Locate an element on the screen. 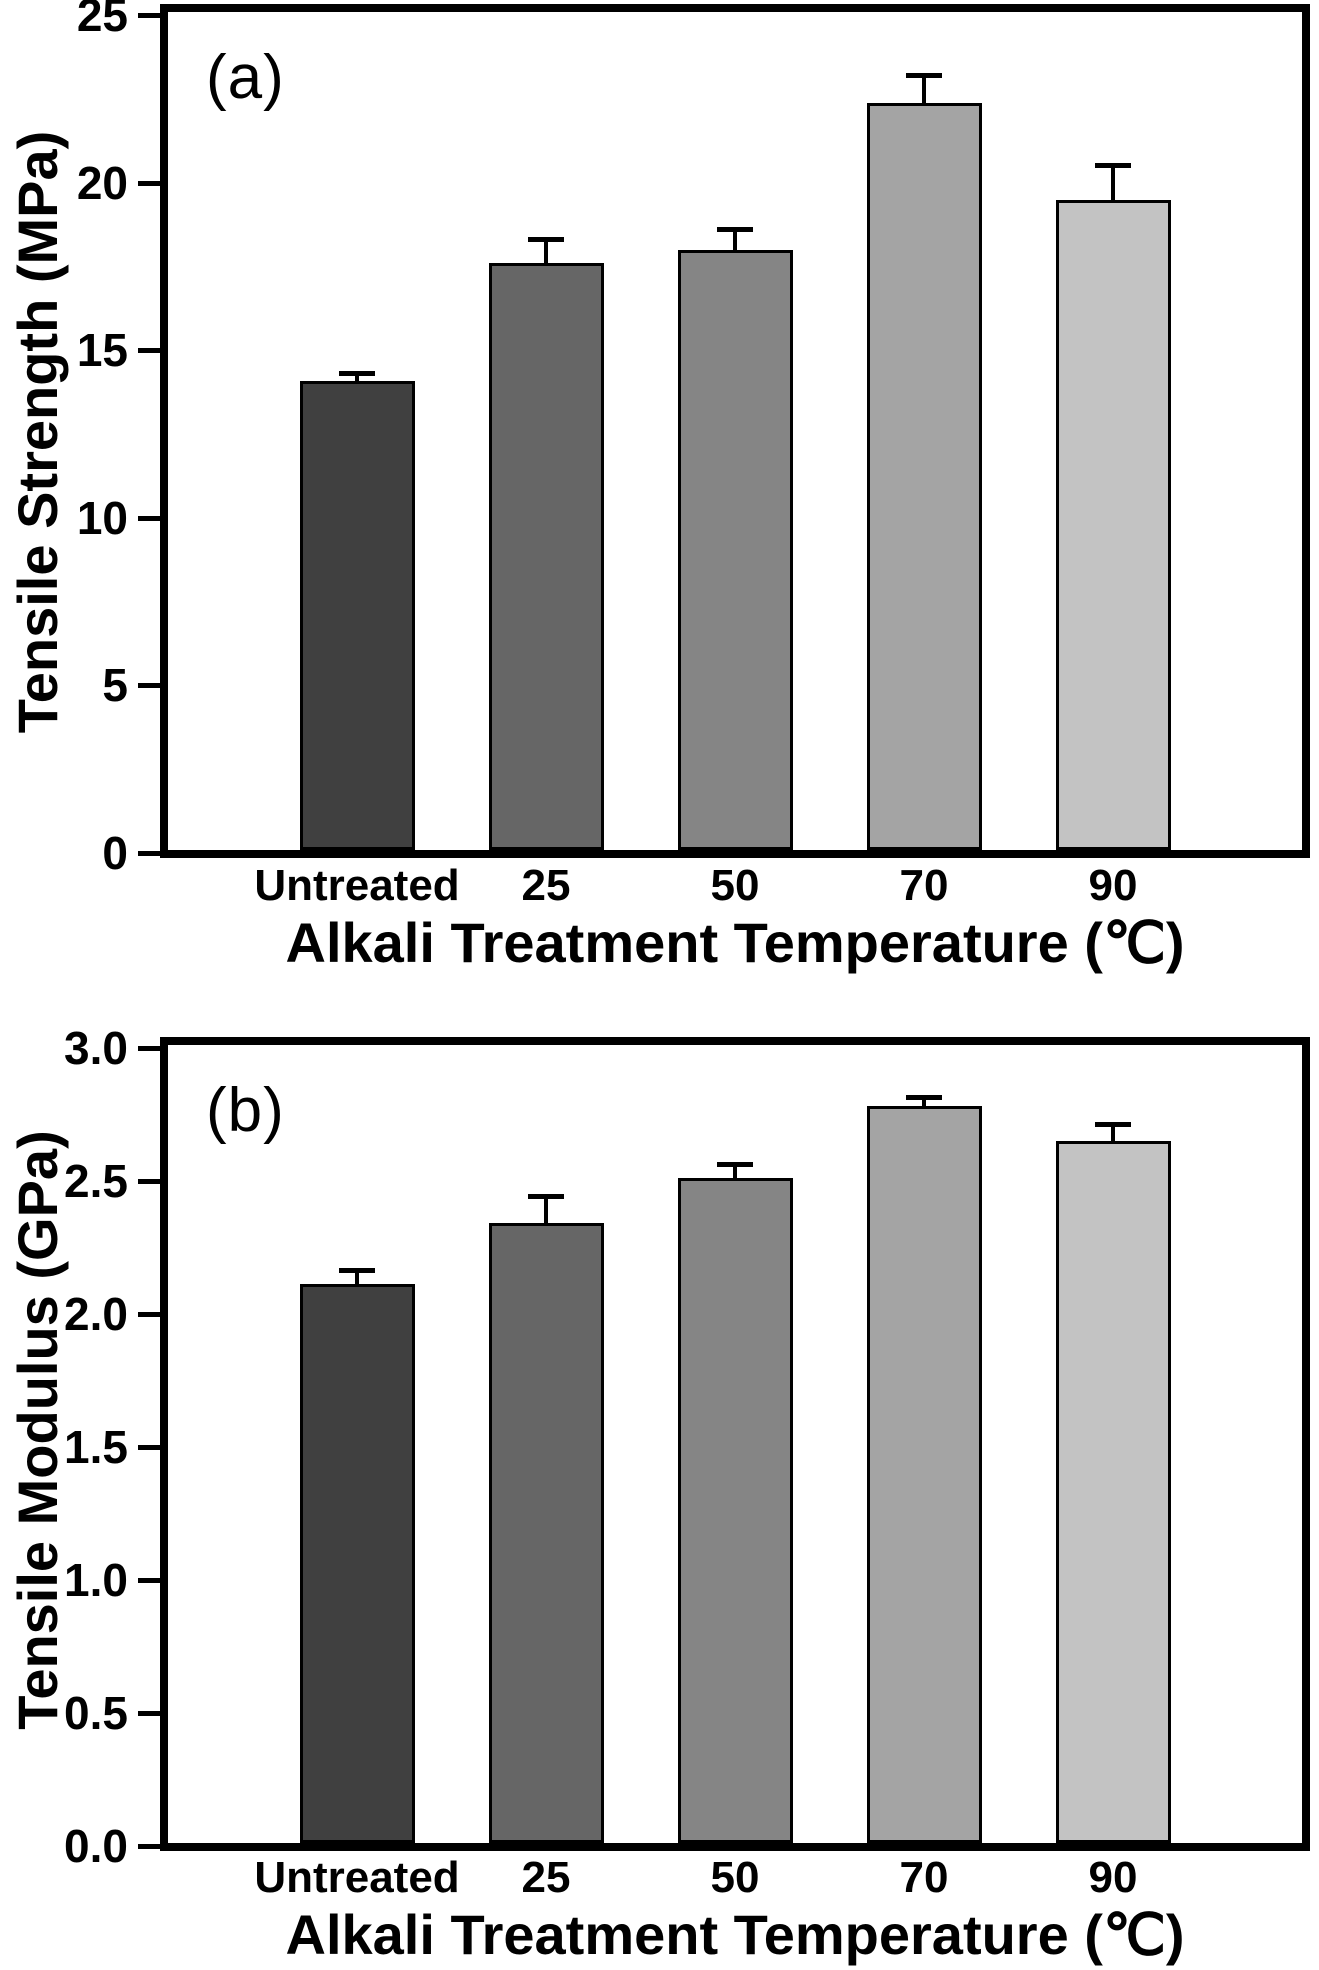 This screenshot has height=1970, width=1319. y-tick-label: 15 is located at coordinates (102, 350).